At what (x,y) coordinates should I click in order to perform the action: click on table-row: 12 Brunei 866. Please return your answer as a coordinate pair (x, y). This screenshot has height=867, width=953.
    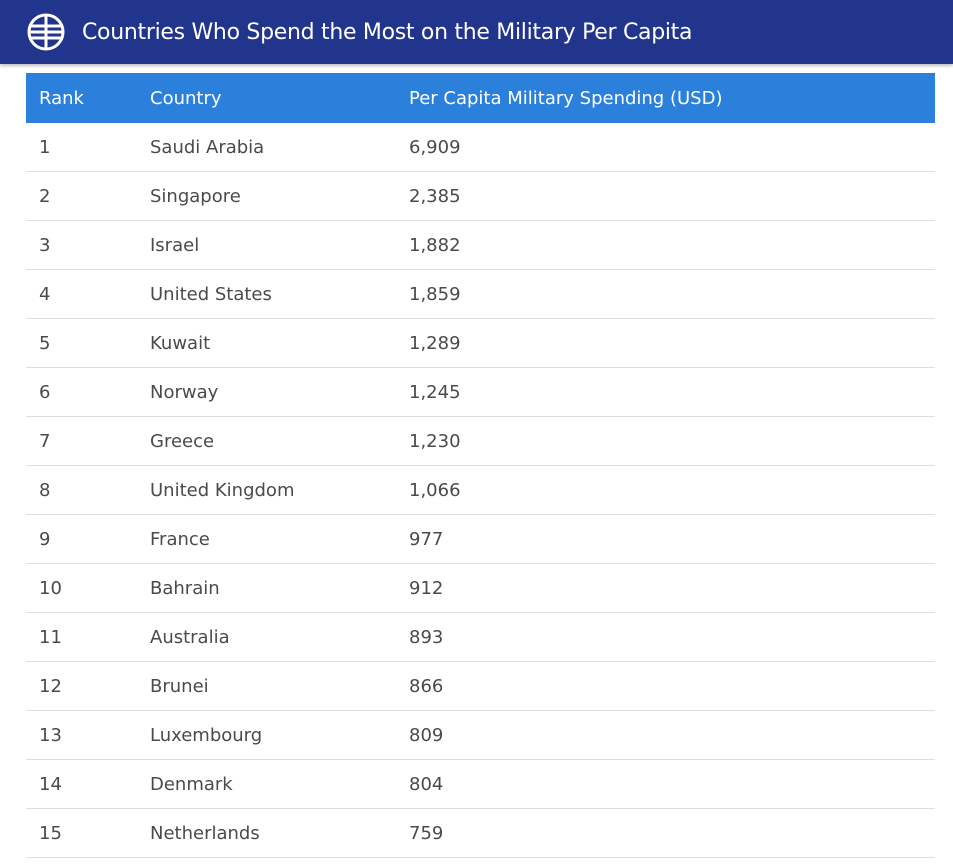
    Looking at the image, I should click on (480, 686).